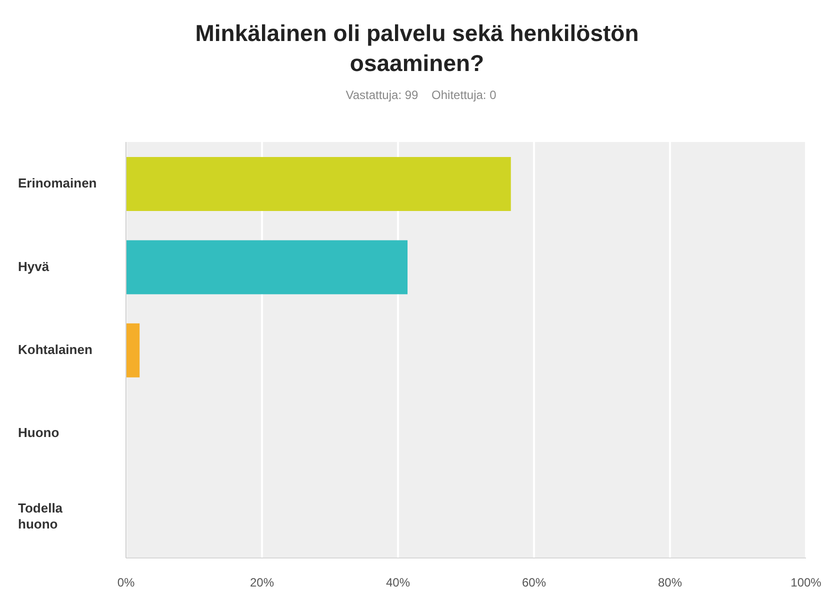 This screenshot has width=826, height=596. I want to click on x-tick-label: 60%, so click(534, 583).